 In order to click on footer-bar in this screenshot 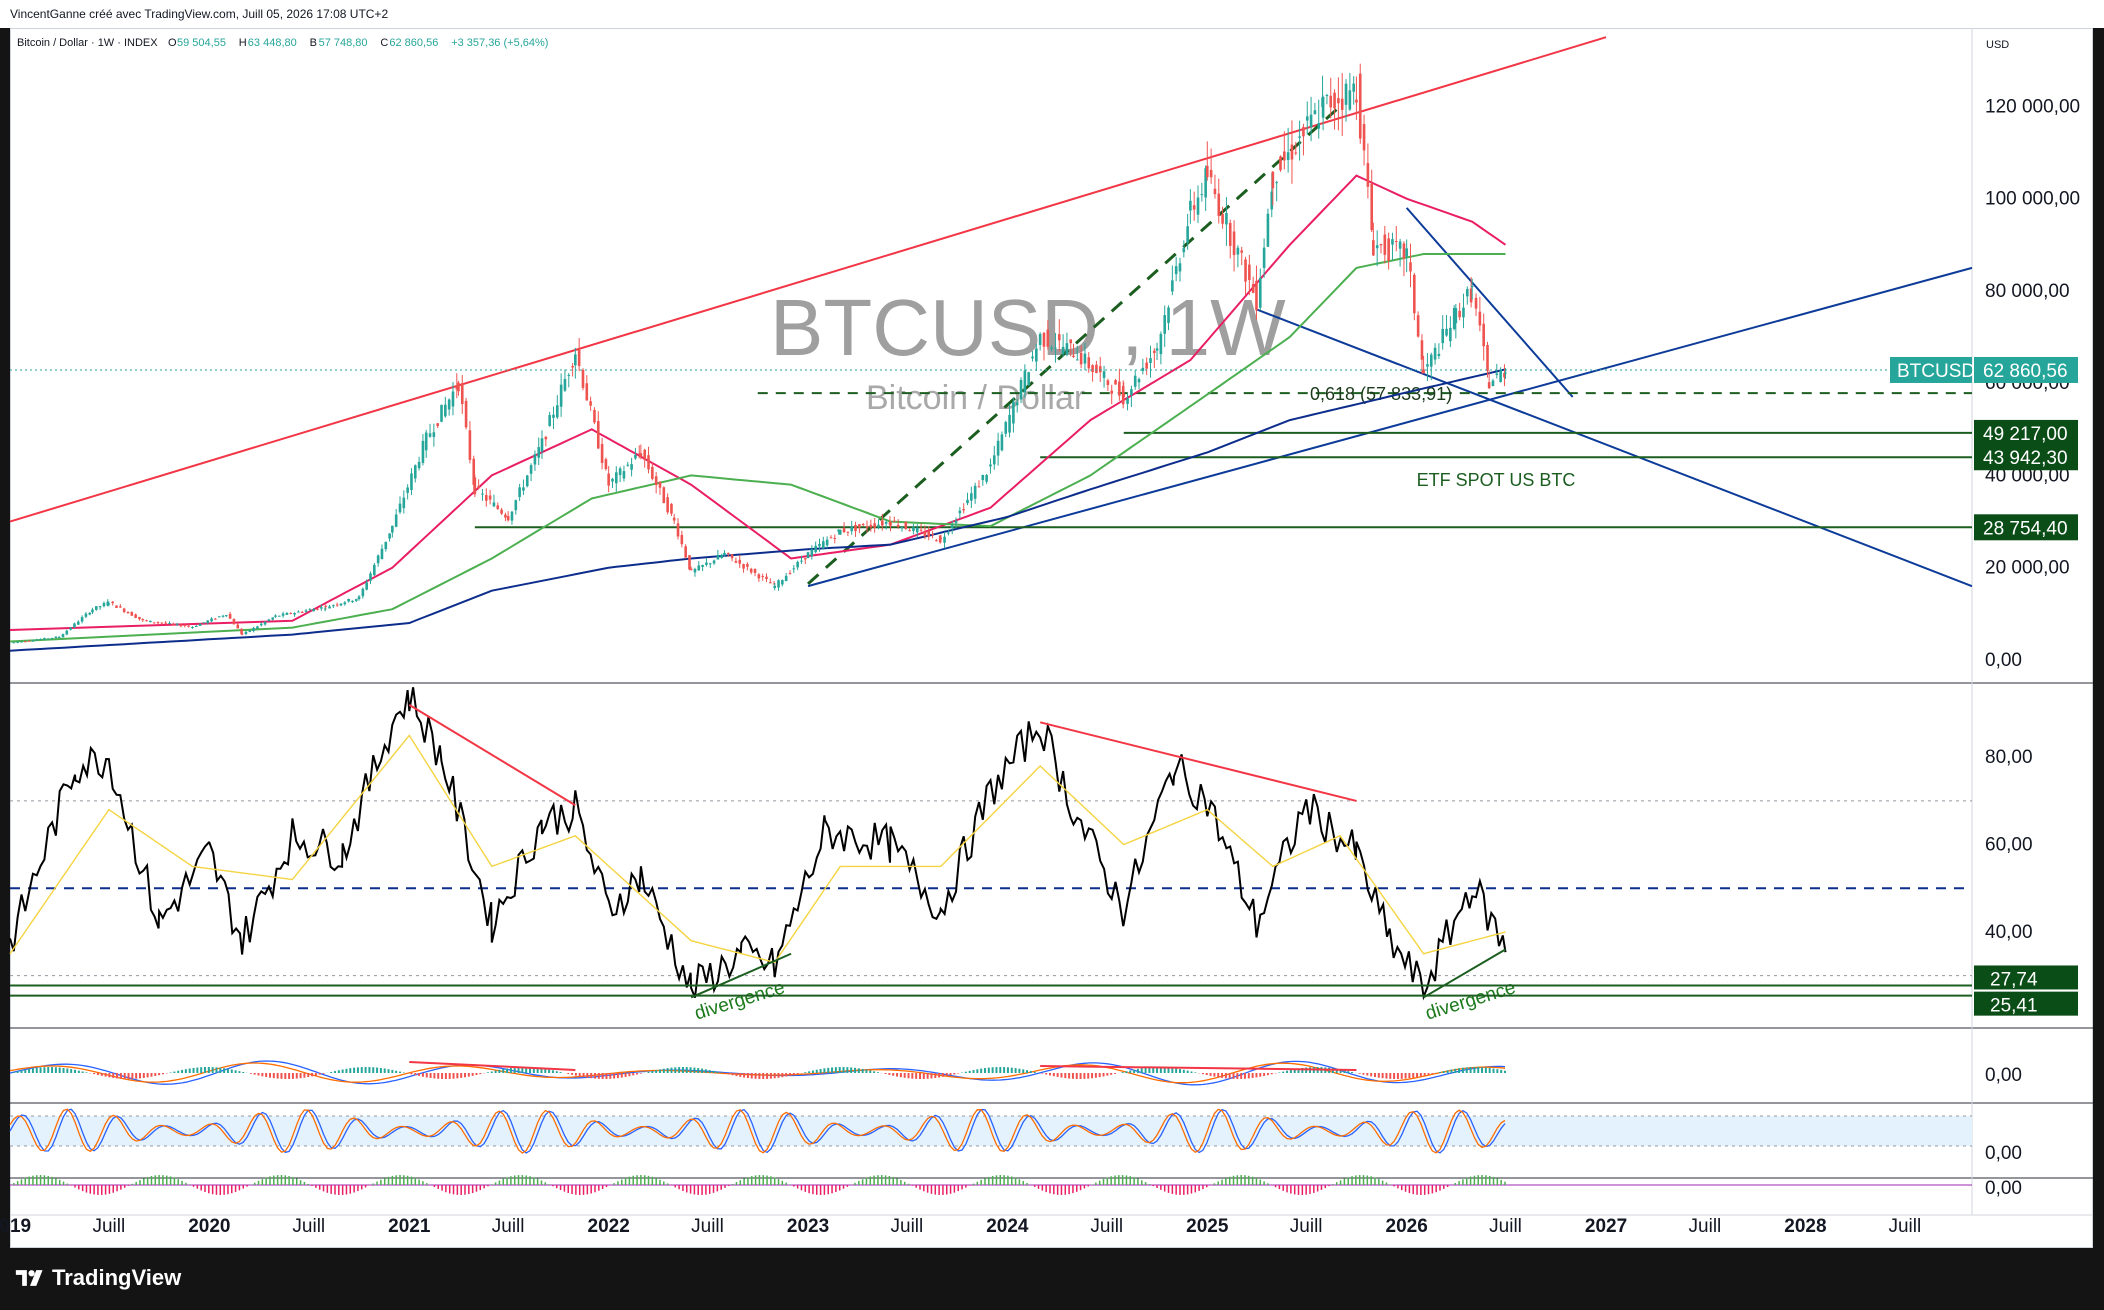, I will do `click(1052, 1280)`.